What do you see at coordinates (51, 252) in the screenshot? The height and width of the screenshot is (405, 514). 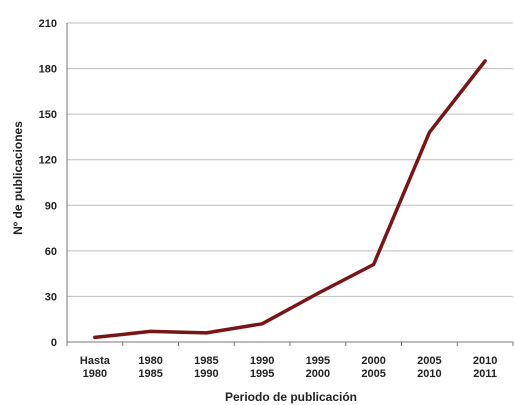 I see `y-tick-label: 60` at bounding box center [51, 252].